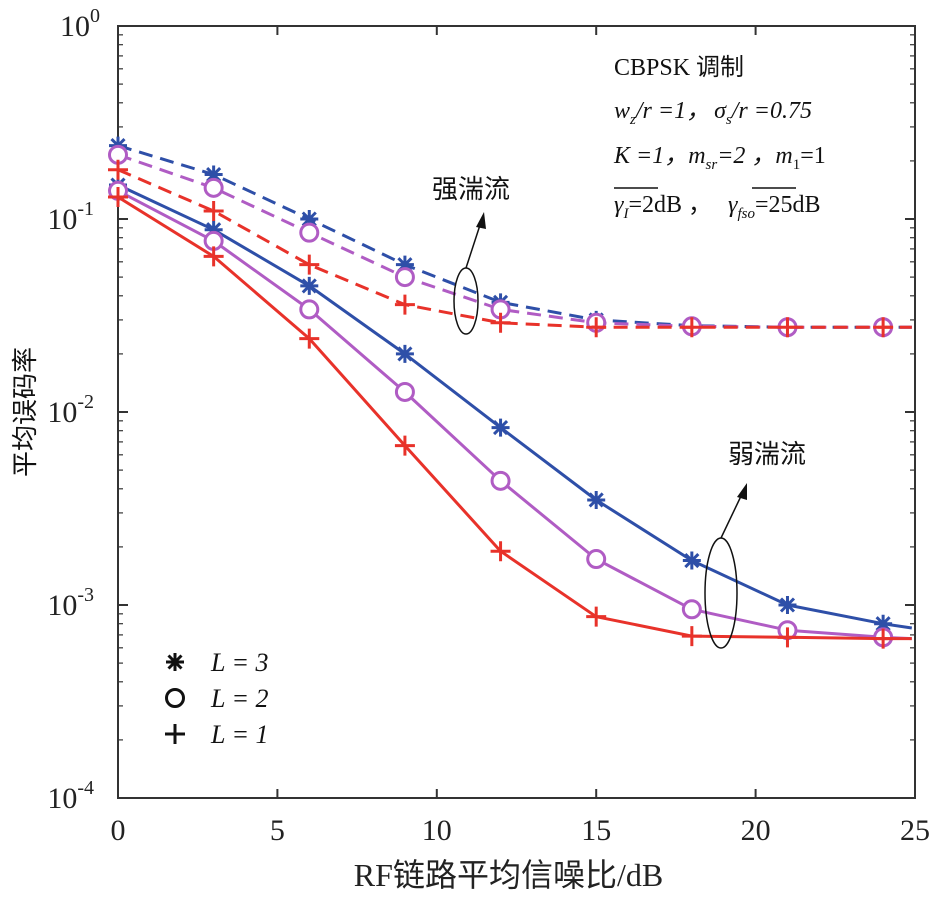 The width and height of the screenshot is (945, 899). Describe the element at coordinates (437, 830) in the screenshot. I see `x-tick-label: 10` at that location.